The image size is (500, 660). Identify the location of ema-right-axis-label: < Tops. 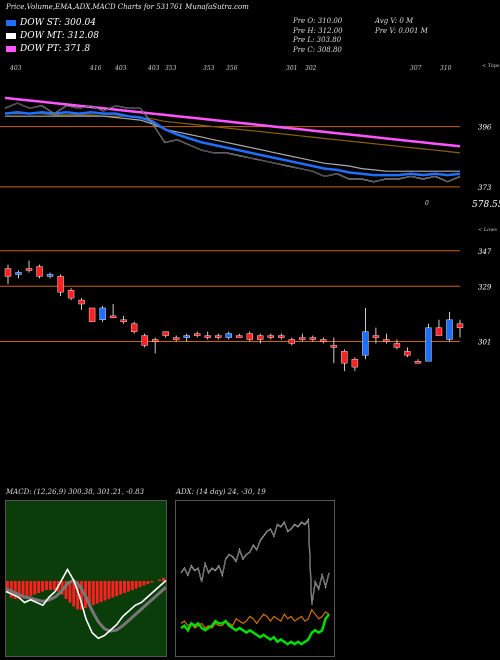
(491, 66).